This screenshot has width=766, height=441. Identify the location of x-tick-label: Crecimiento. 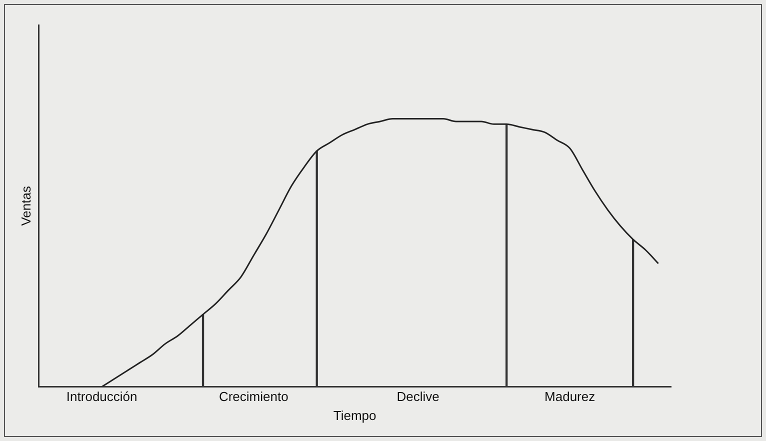
(253, 396).